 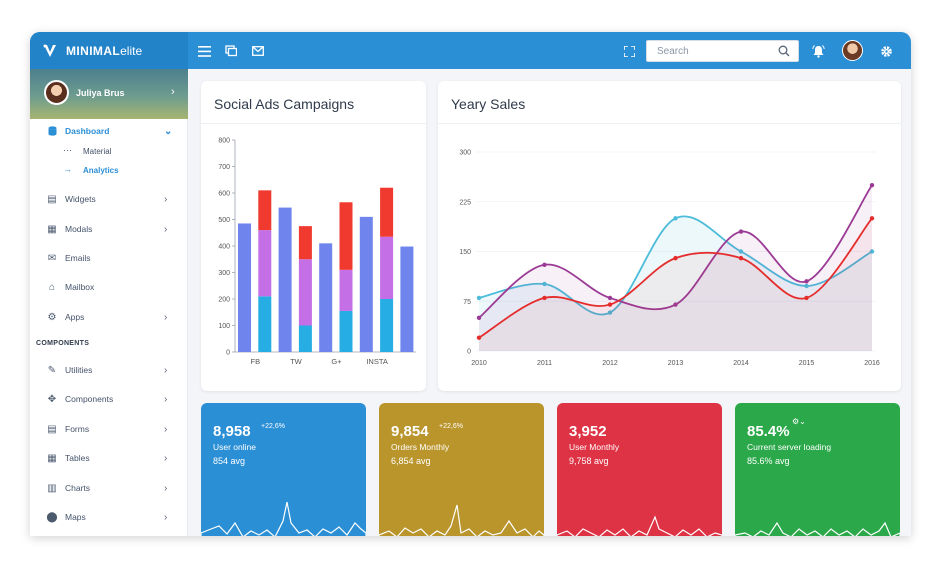 I want to click on brand-name-bold: MINIMAL, so click(x=93, y=50).